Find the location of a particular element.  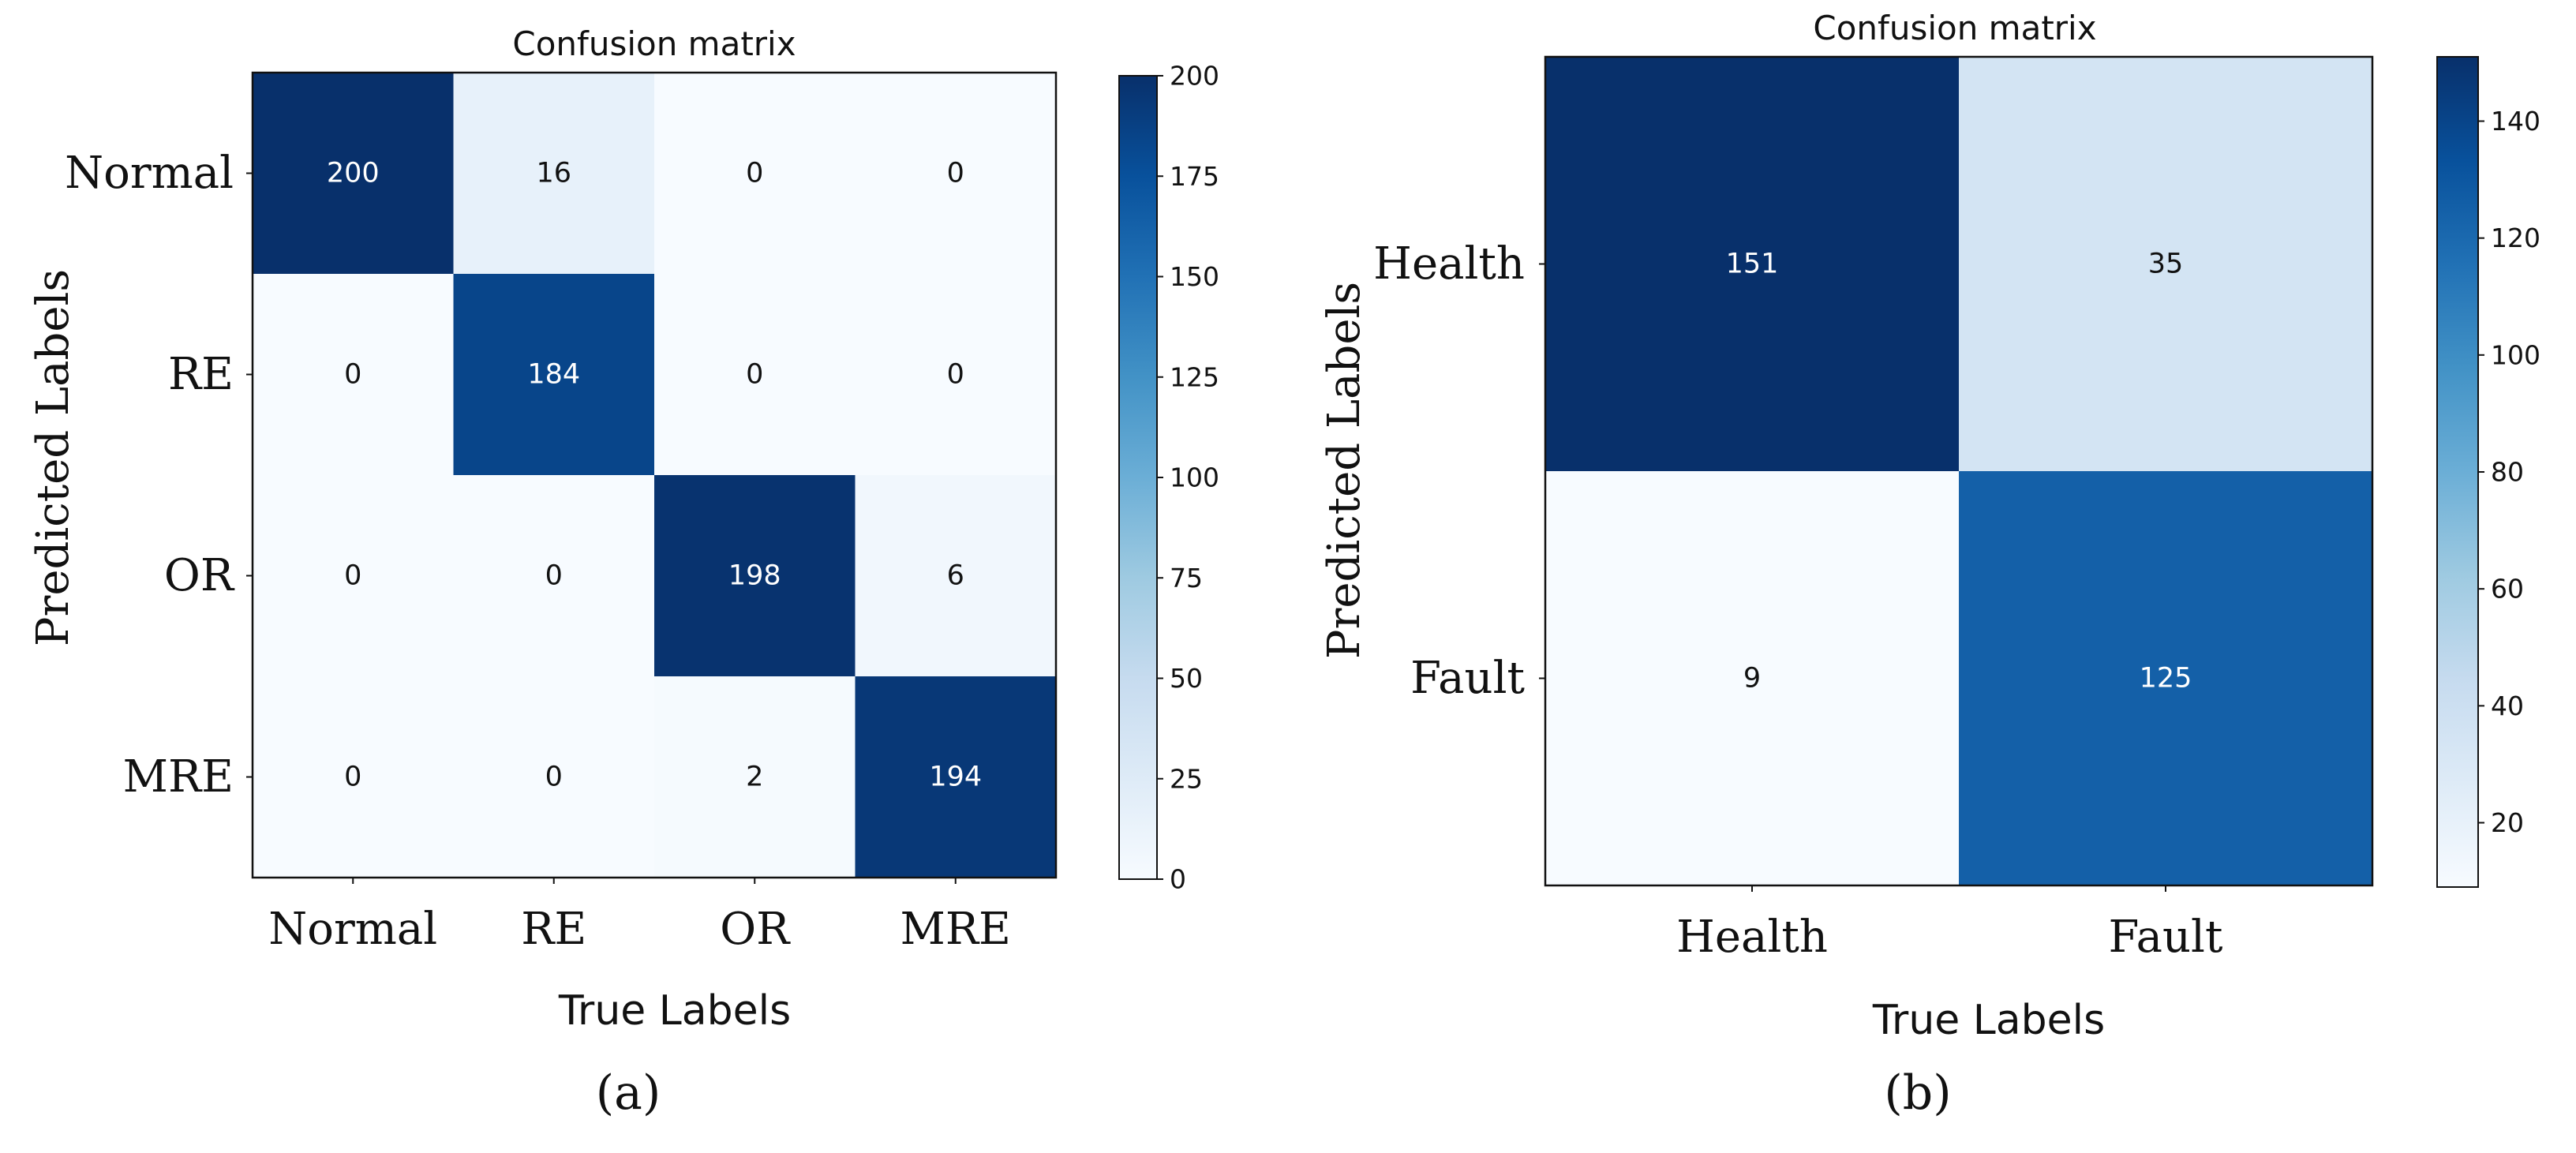

chart-a-cell-r2-c1 is located at coordinates (554, 576).